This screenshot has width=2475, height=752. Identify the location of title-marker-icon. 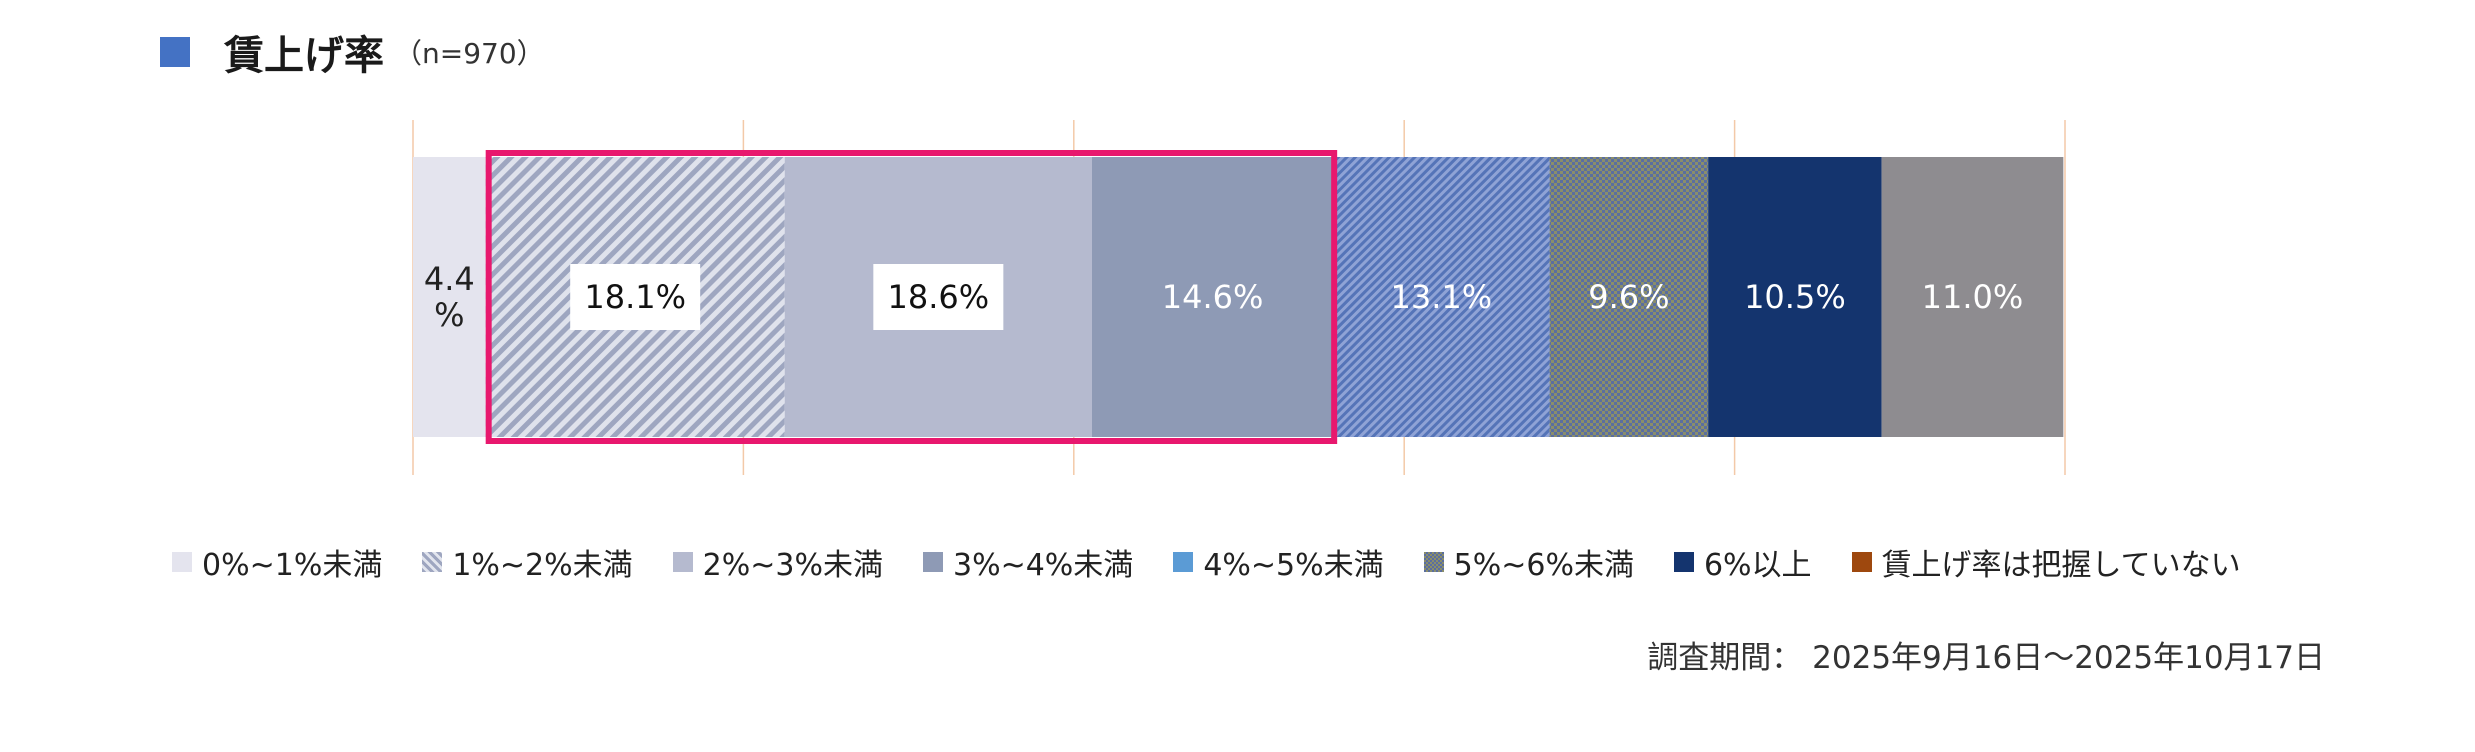
(175, 52).